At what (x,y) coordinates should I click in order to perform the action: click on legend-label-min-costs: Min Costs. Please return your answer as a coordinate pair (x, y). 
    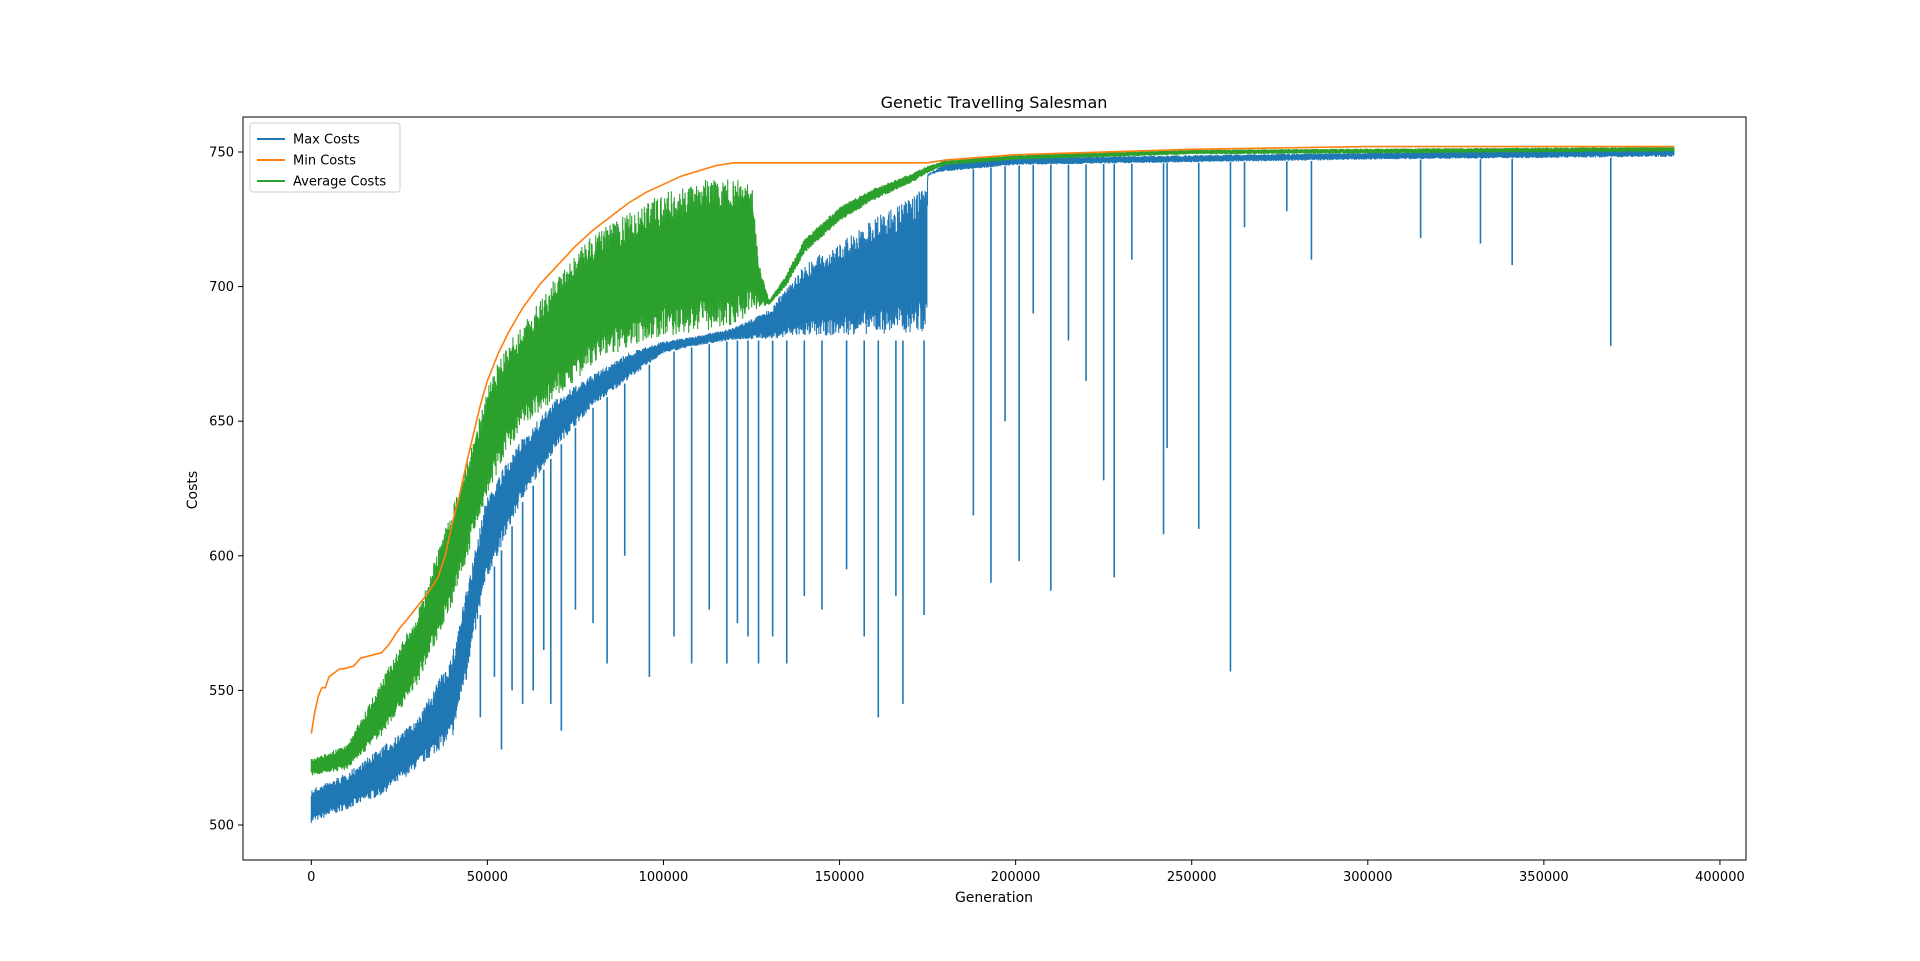
    Looking at the image, I should click on (324, 161).